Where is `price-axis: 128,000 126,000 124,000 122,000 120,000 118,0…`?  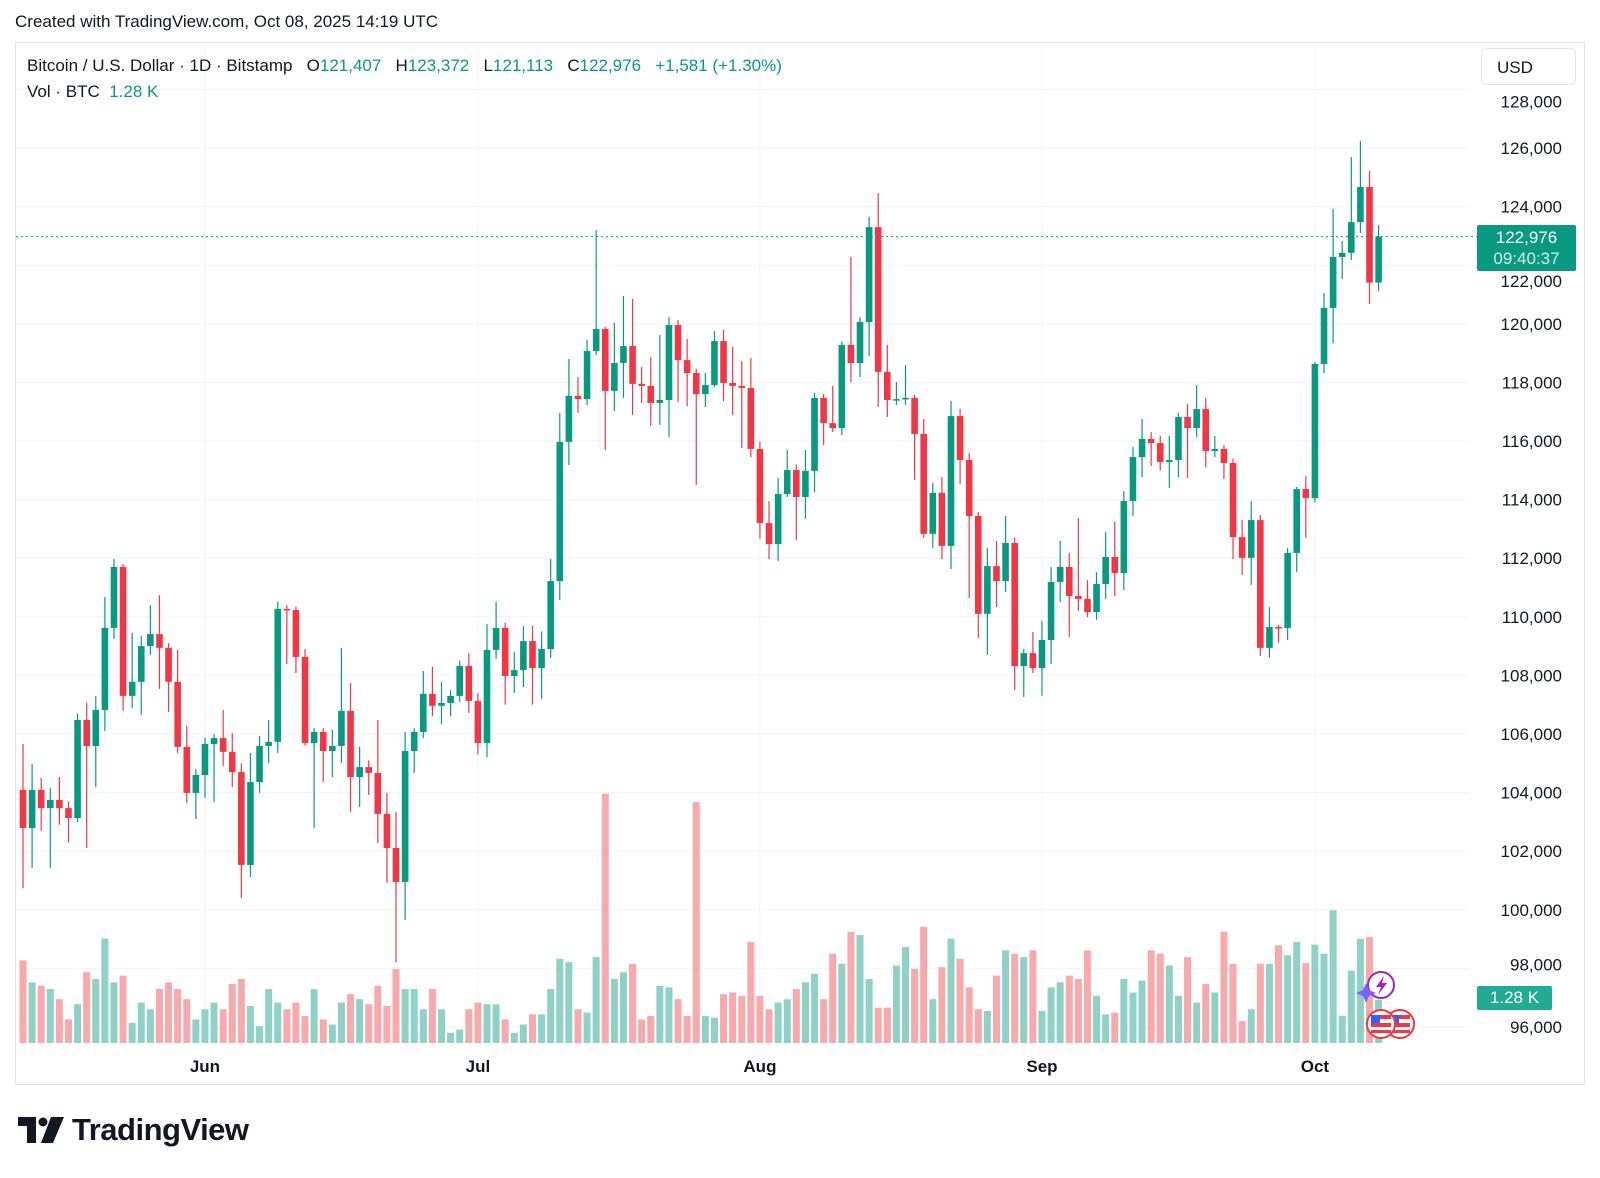 price-axis: 128,000 126,000 124,000 122,000 120,000 118,0… is located at coordinates (1531, 564).